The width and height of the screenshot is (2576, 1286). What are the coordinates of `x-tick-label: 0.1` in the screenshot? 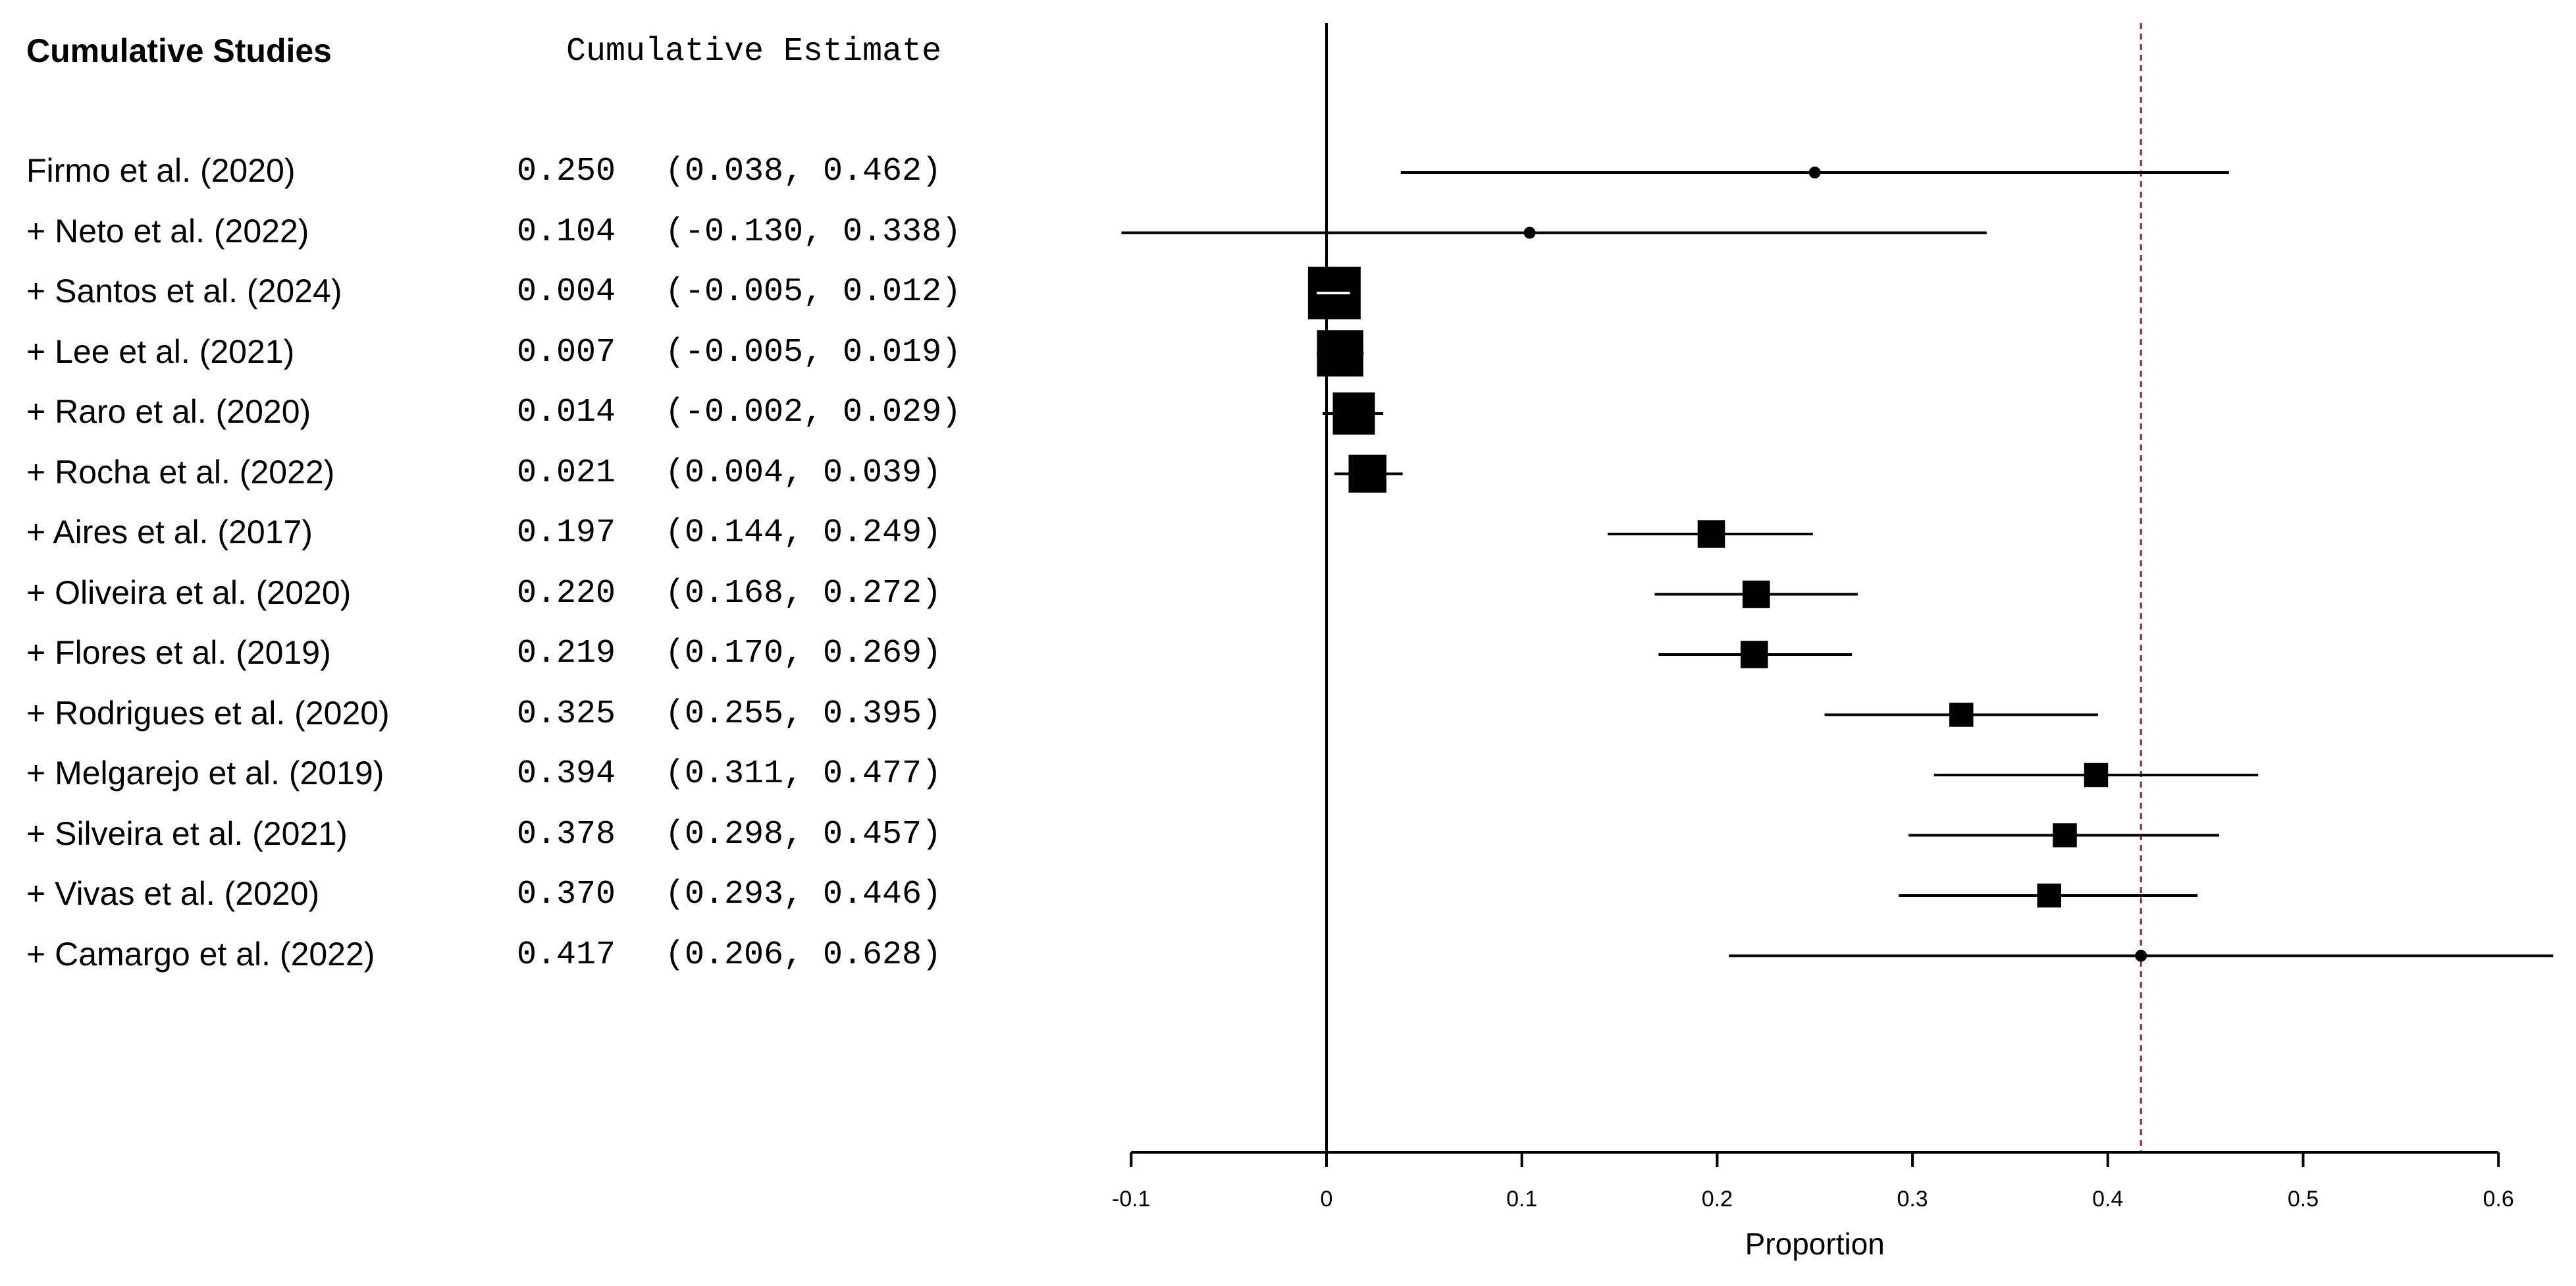 It's located at (1521, 1199).